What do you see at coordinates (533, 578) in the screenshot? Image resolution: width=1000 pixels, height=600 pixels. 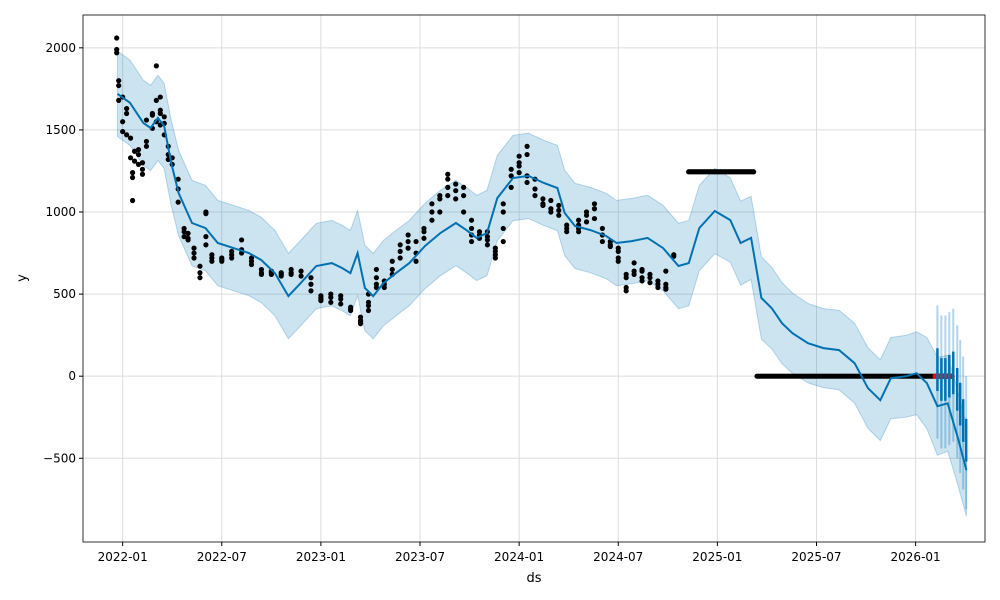 I see `x-axis-label: ds` at bounding box center [533, 578].